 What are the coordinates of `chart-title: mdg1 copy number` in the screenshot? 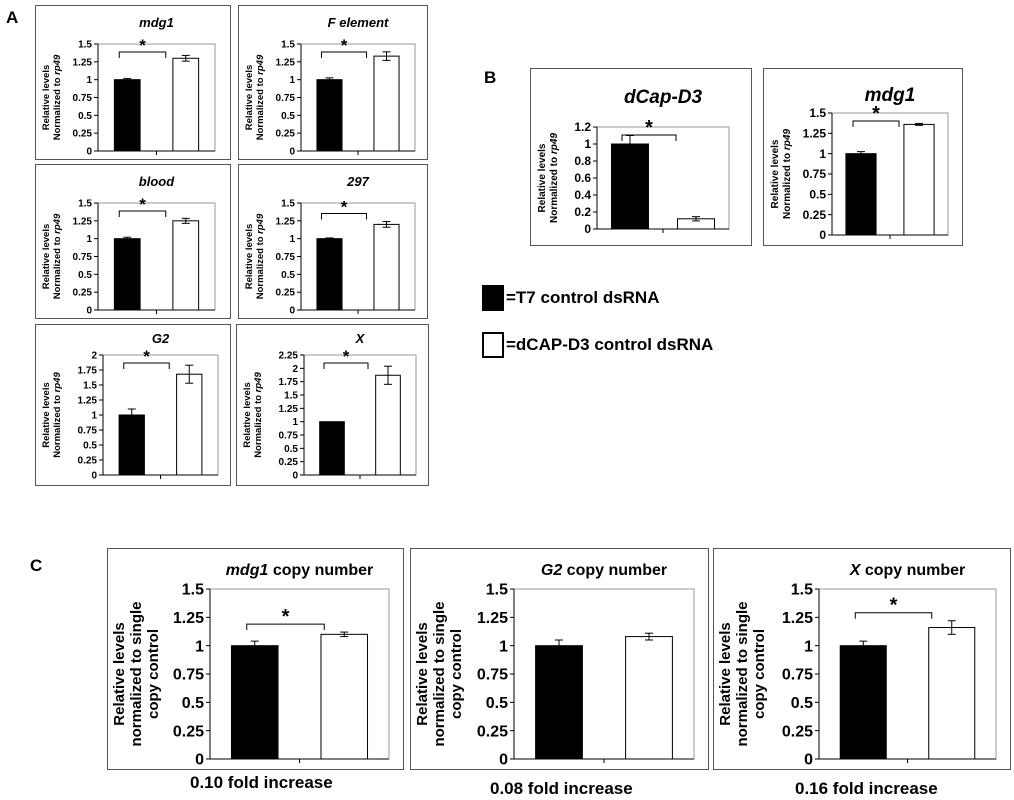 It's located at (300, 570).